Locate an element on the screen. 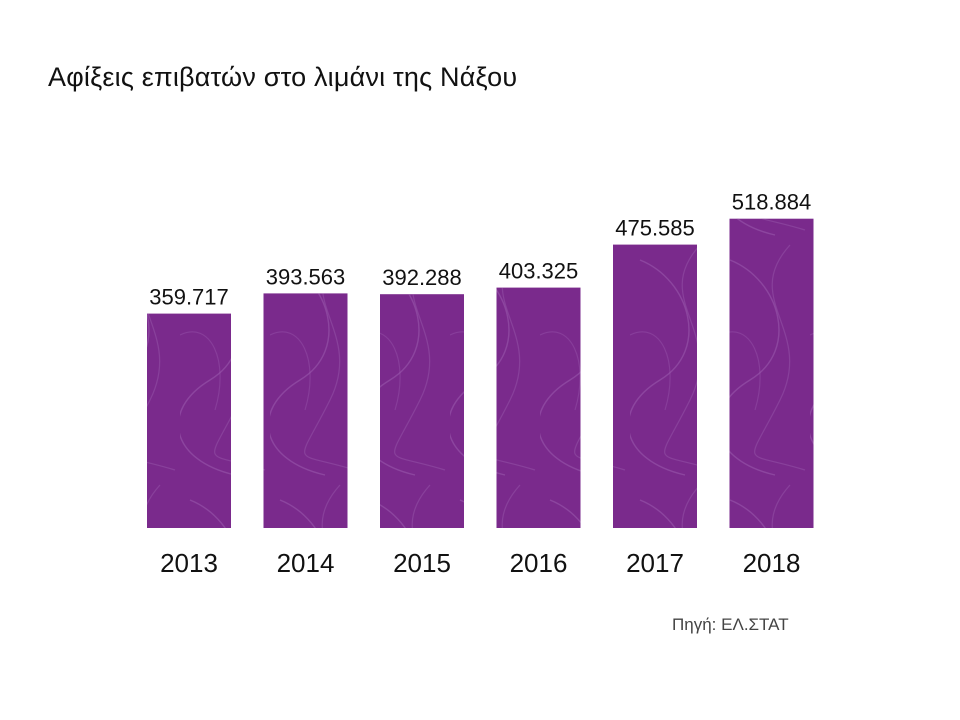 The height and width of the screenshot is (720, 960). bar-pattern-2016 is located at coordinates (538, 407).